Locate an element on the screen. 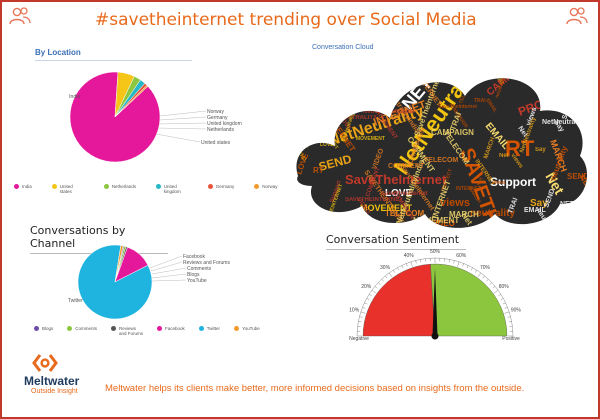 The width and height of the screenshot is (600, 419). legend-label: Netherlands is located at coordinates (124, 186).